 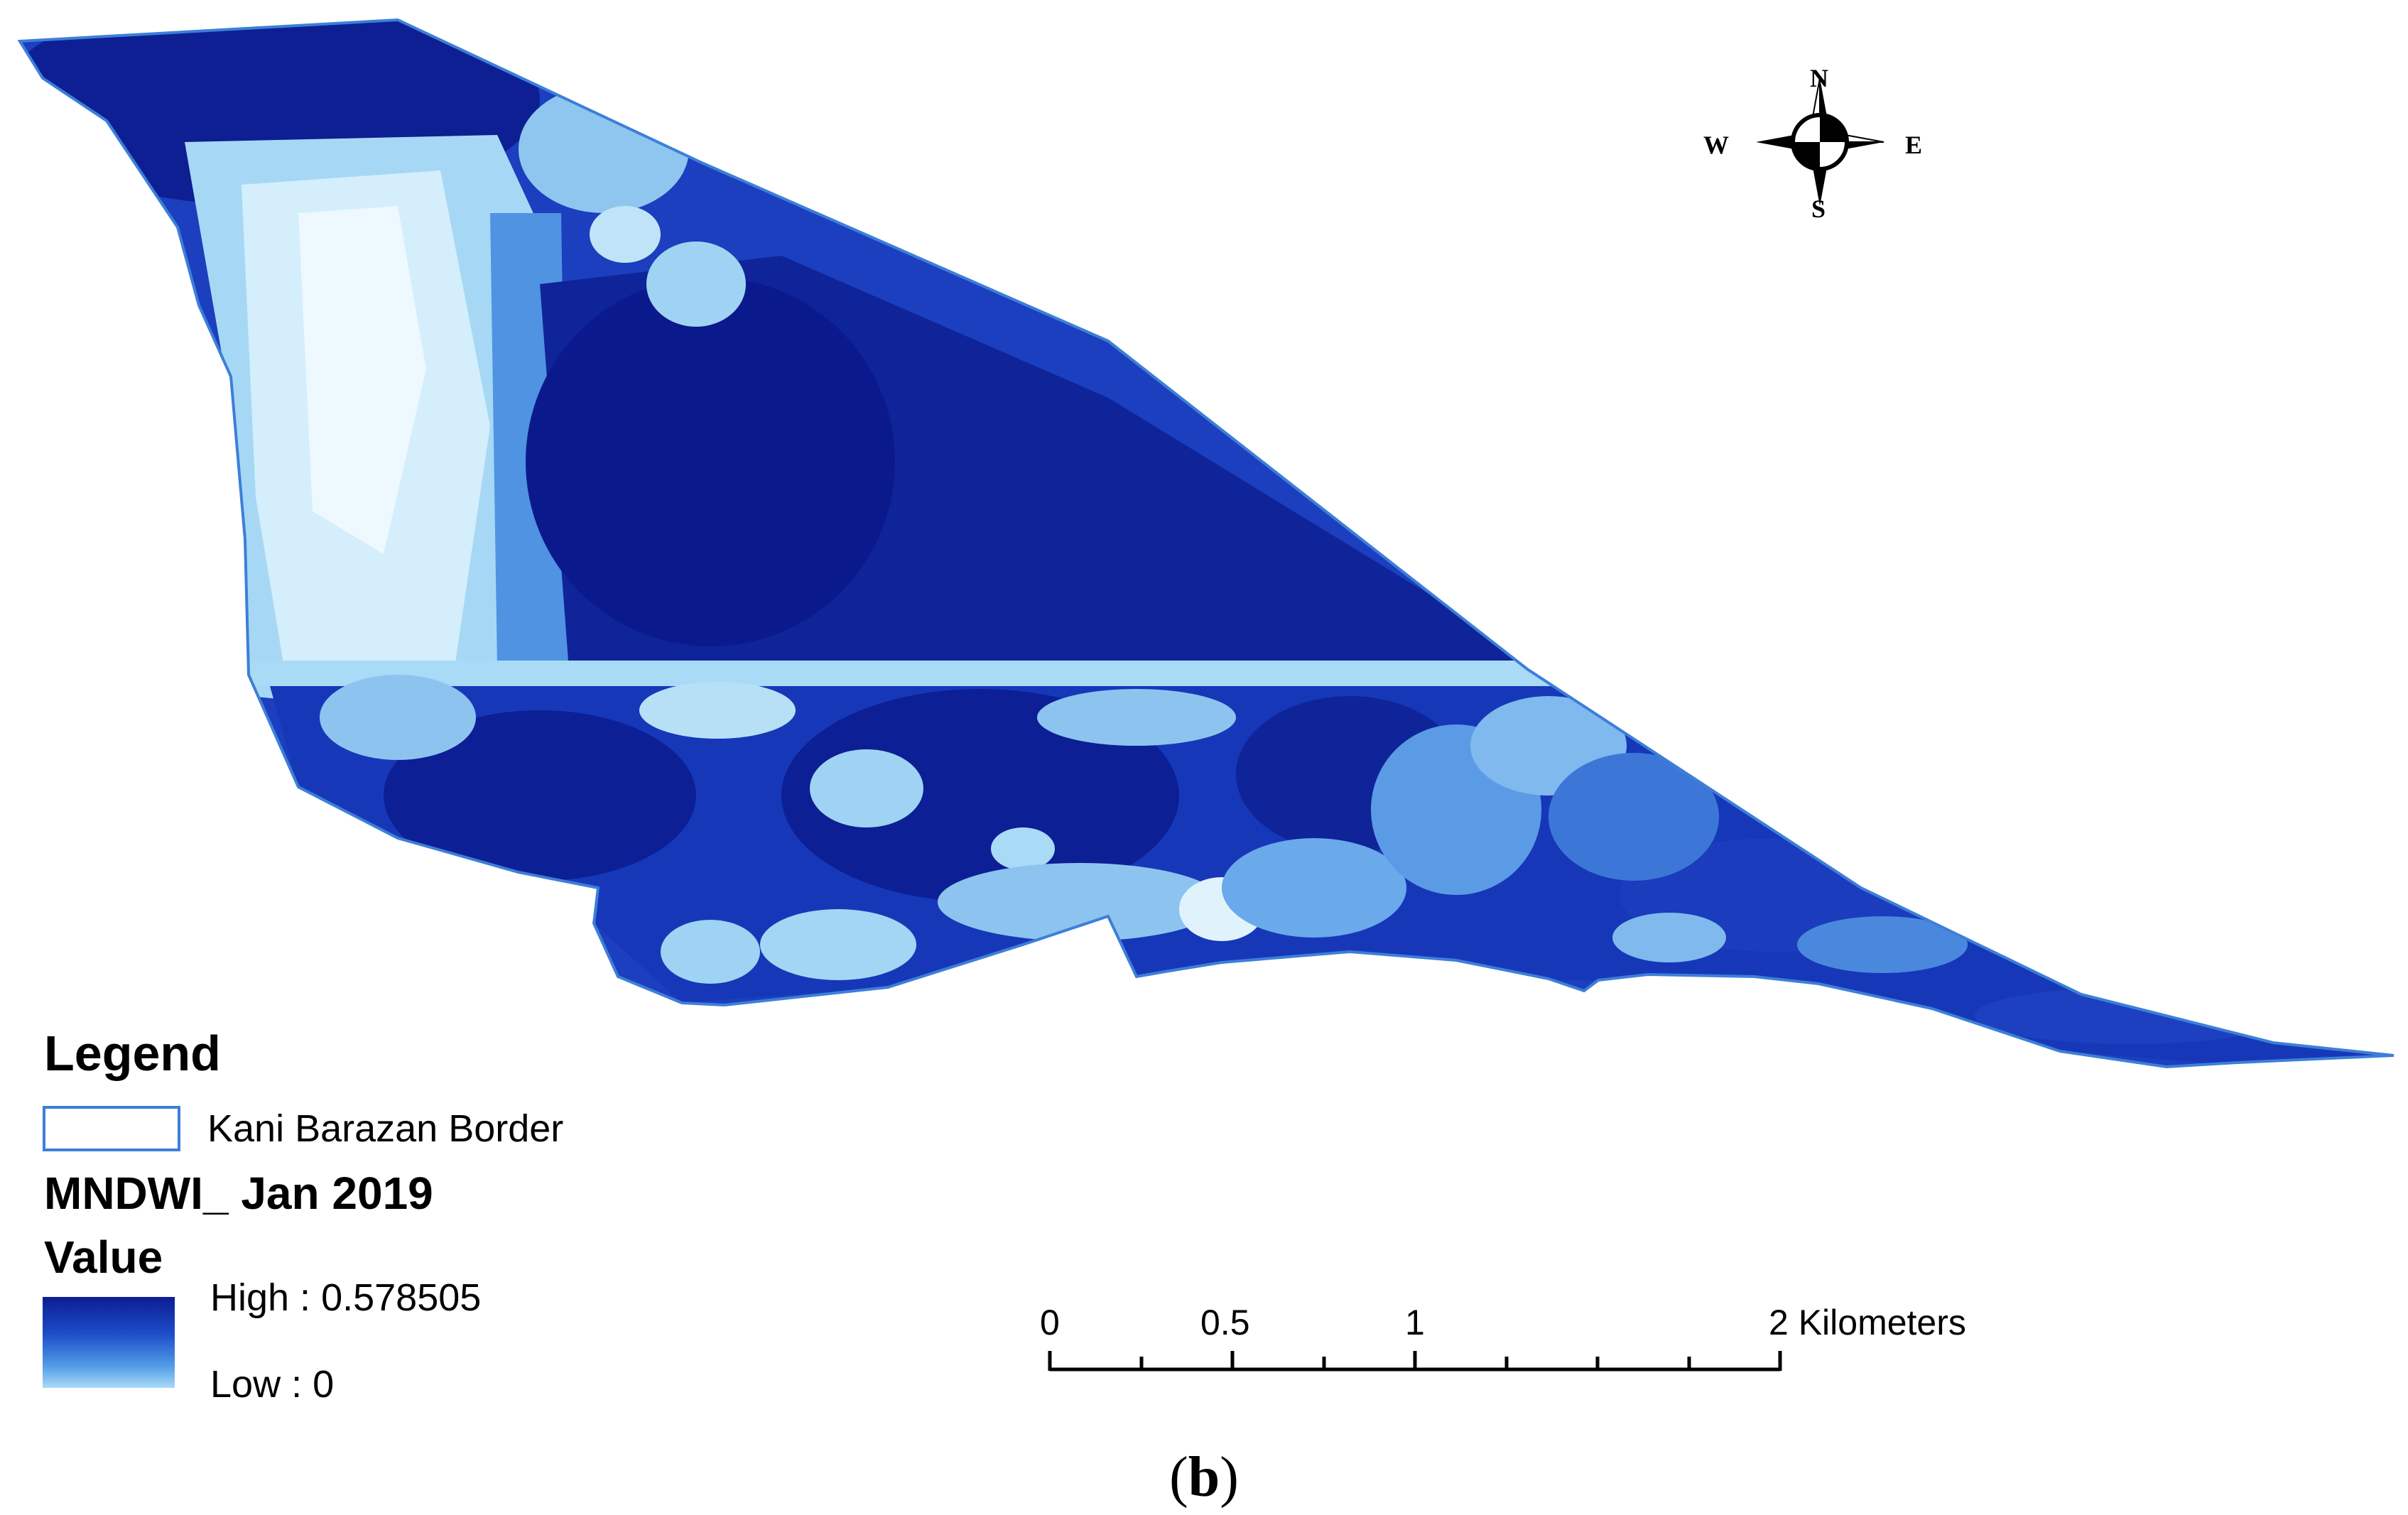 I want to click on panel-label-letter: b, so click(x=1204, y=1477).